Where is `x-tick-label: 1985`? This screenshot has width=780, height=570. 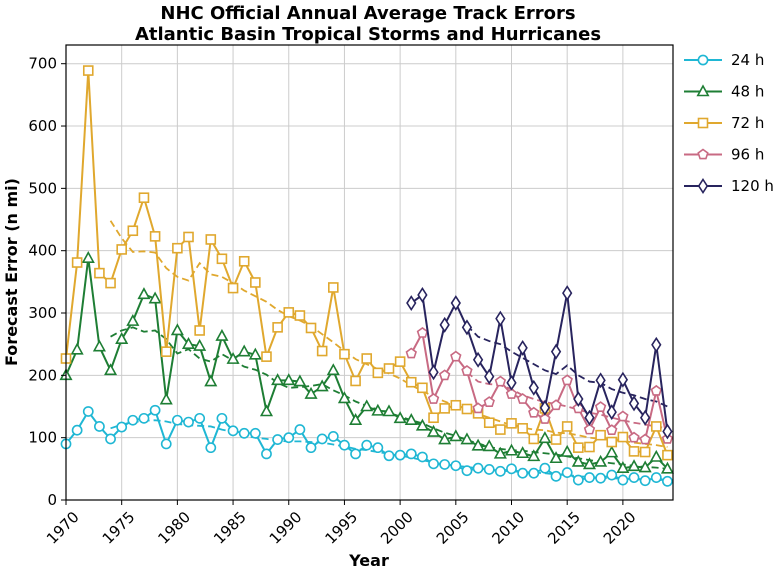 x-tick-label: 1985 is located at coordinates (230, 528).